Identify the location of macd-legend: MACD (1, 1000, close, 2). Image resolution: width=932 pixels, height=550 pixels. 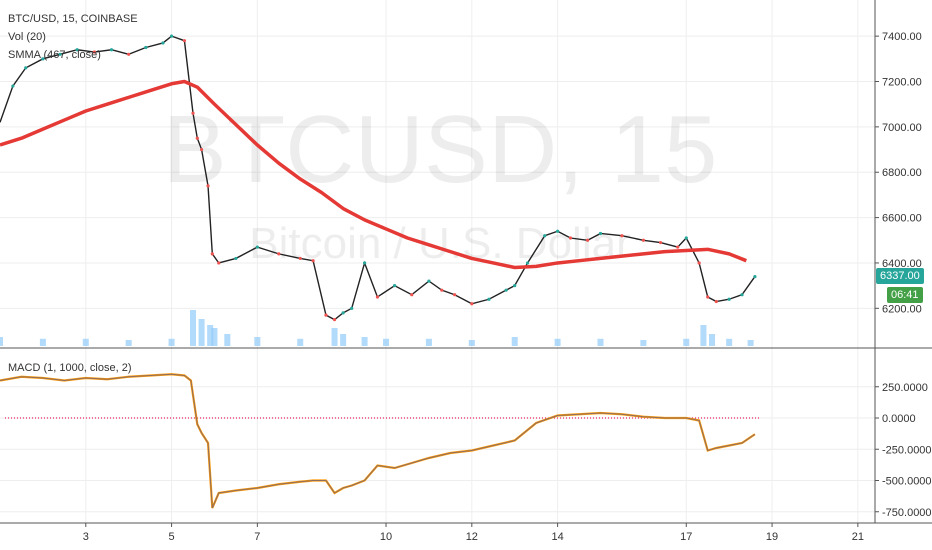
(70, 368).